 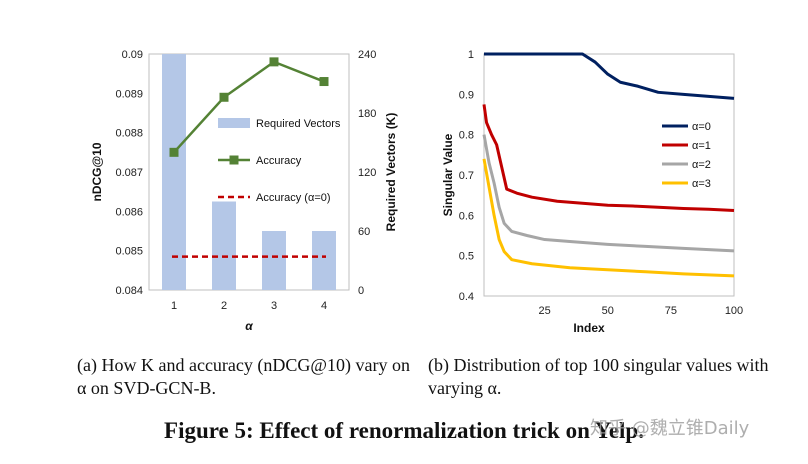 What do you see at coordinates (129, 291) in the screenshot?
I see `y-tick-label-left: 0.084` at bounding box center [129, 291].